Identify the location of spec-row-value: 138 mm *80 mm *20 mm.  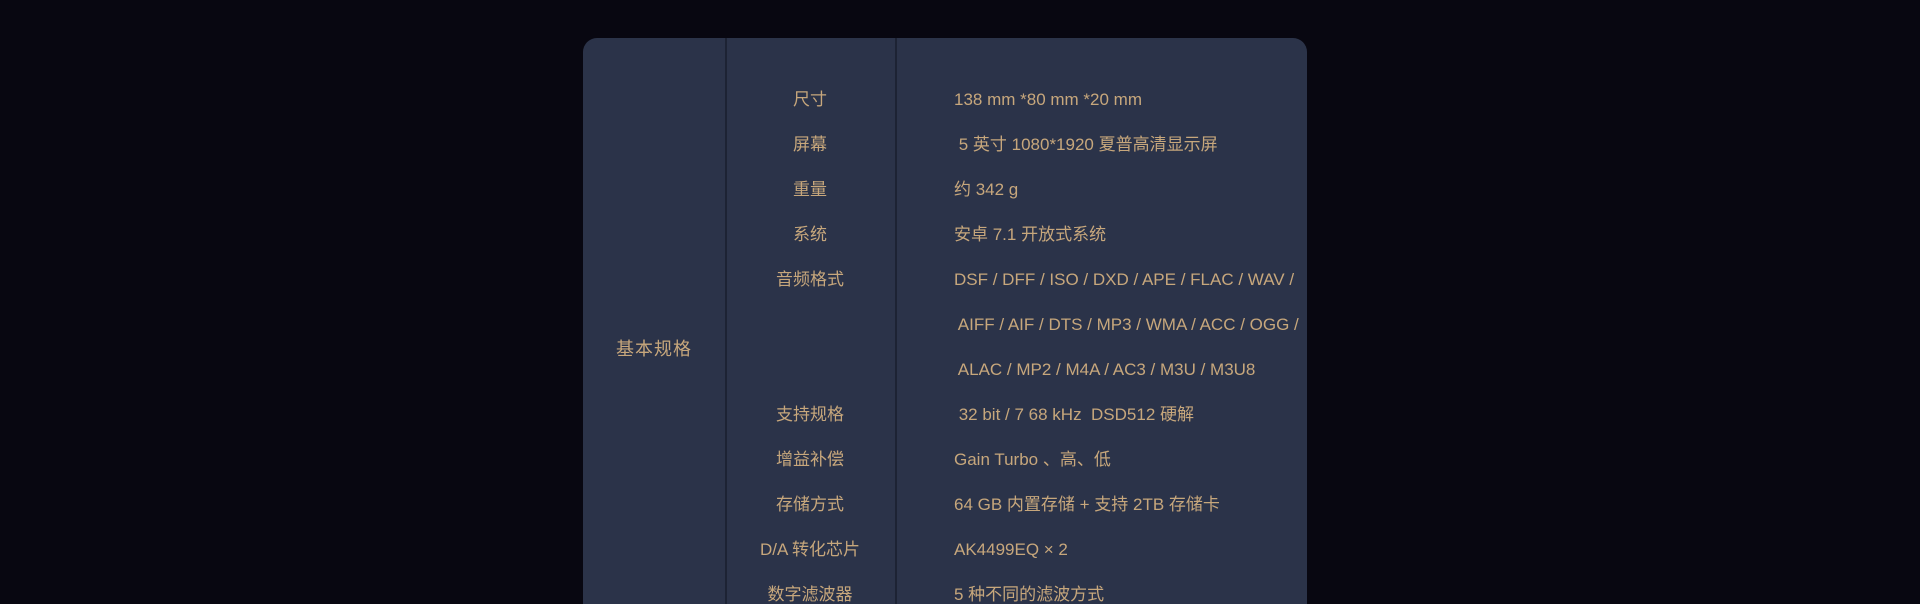
(1101, 99).